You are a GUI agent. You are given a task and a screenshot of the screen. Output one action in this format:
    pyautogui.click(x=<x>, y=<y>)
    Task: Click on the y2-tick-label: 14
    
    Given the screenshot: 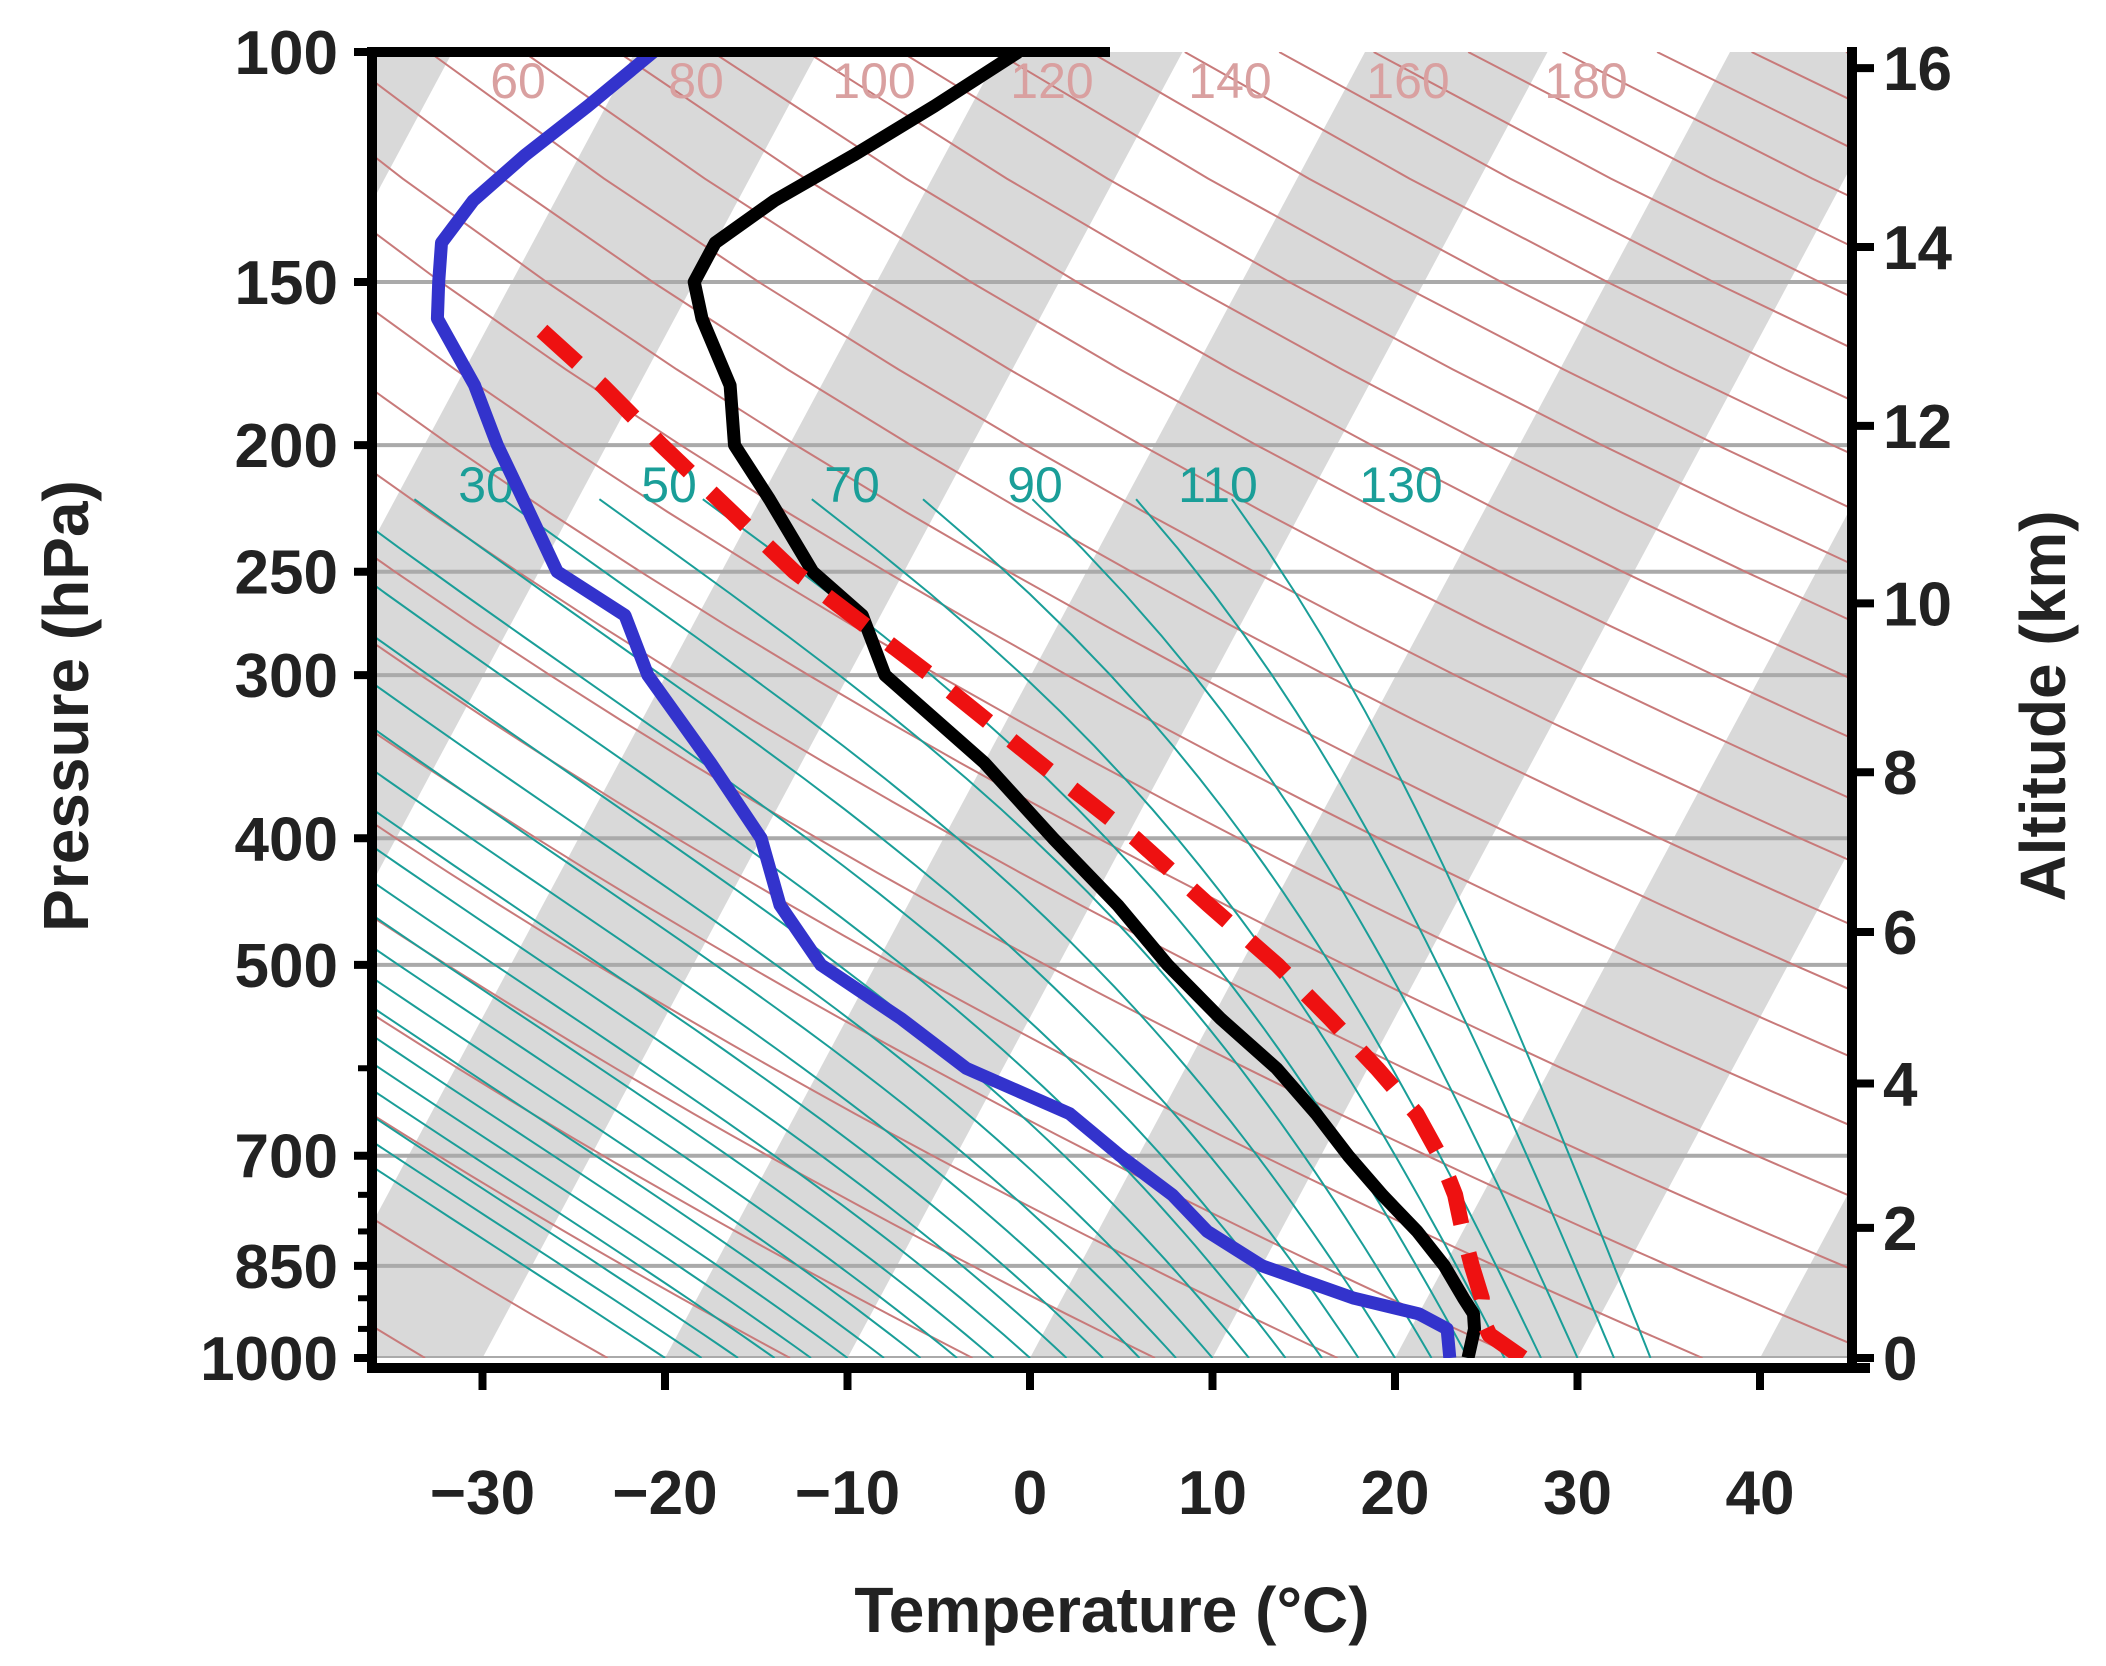 What is the action you would take?
    pyautogui.click(x=1917, y=248)
    